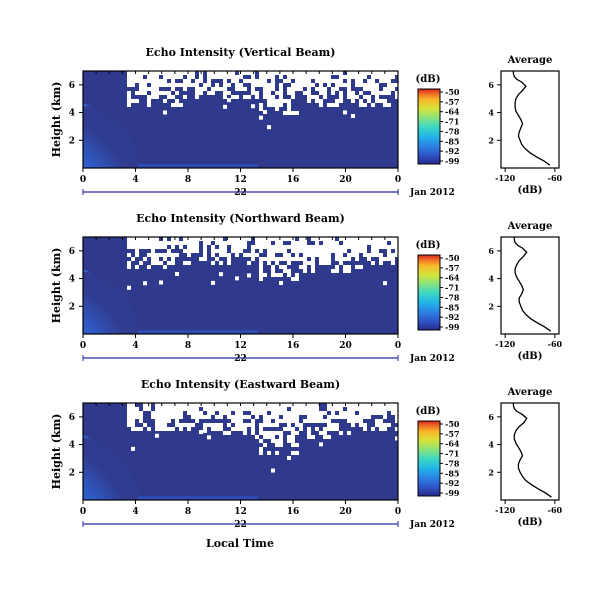  What do you see at coordinates (452, 327) in the screenshot?
I see `colorbar-tick-label: -99` at bounding box center [452, 327].